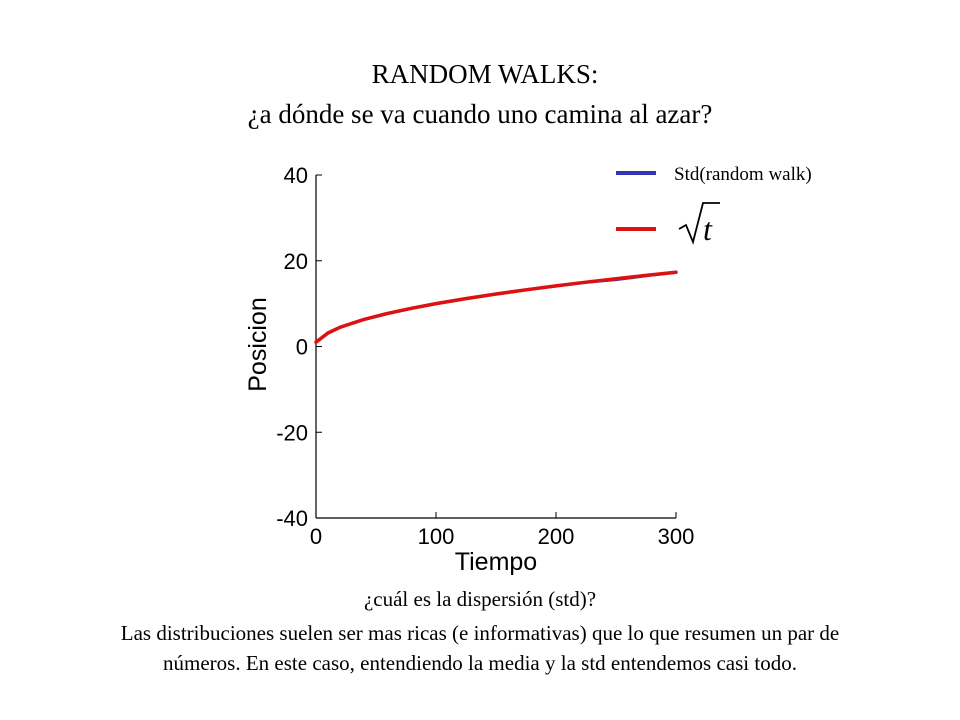 The height and width of the screenshot is (720, 960). I want to click on series-line-sqrt-t, so click(496, 307).